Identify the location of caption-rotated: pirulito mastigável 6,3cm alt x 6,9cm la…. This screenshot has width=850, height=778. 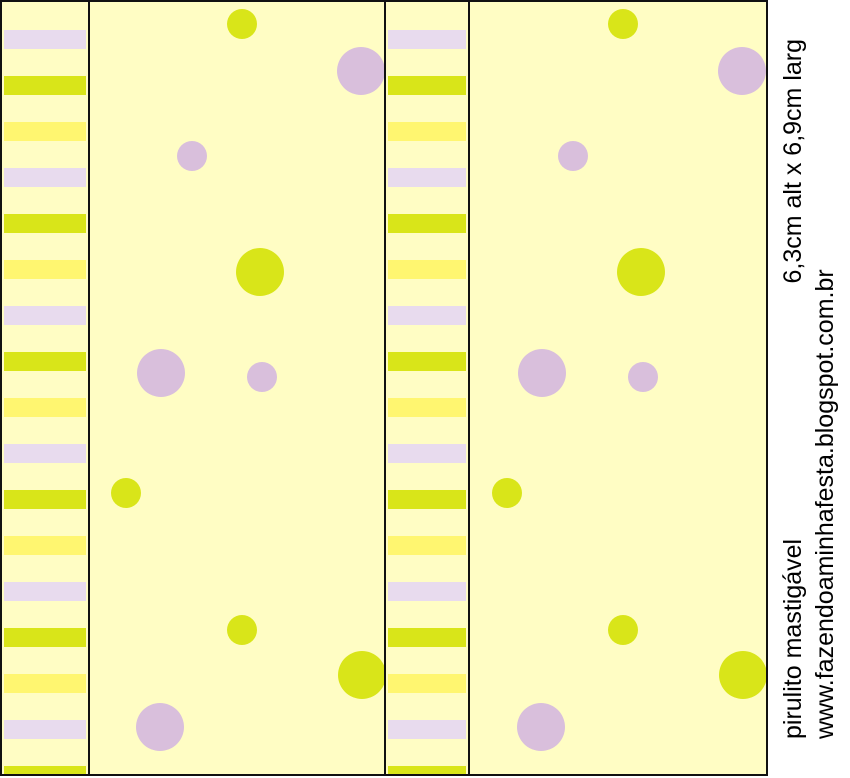
(809, 389).